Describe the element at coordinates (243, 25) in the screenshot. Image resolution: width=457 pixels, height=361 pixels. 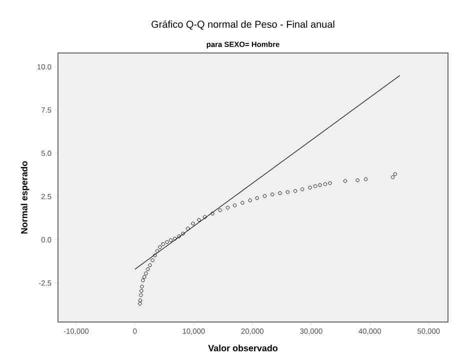
I see `chart-title: Gráfico Q-Q normal de Peso - Final anual` at that location.